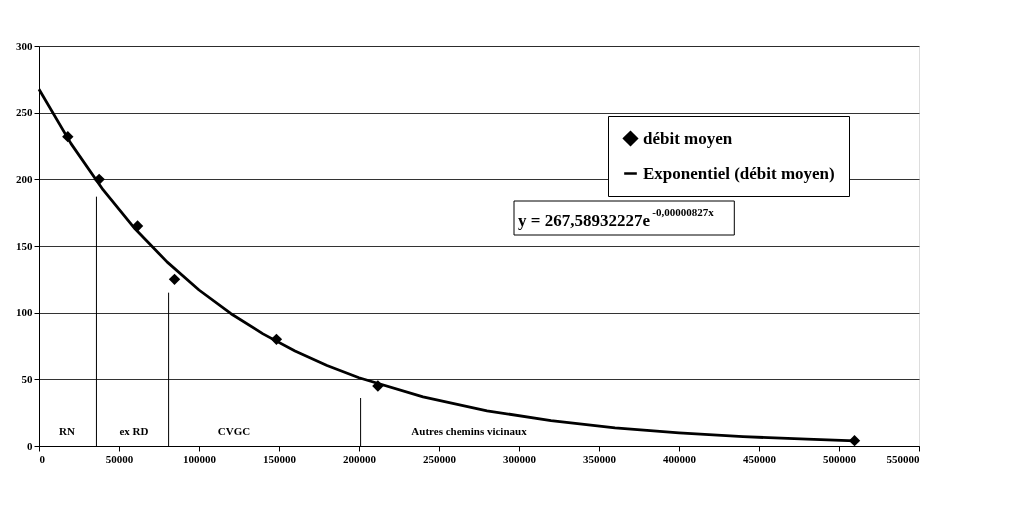 Image resolution: width=1034 pixels, height=527 pixels. I want to click on legend-label: Exponentiel (débit moyen), so click(739, 173).